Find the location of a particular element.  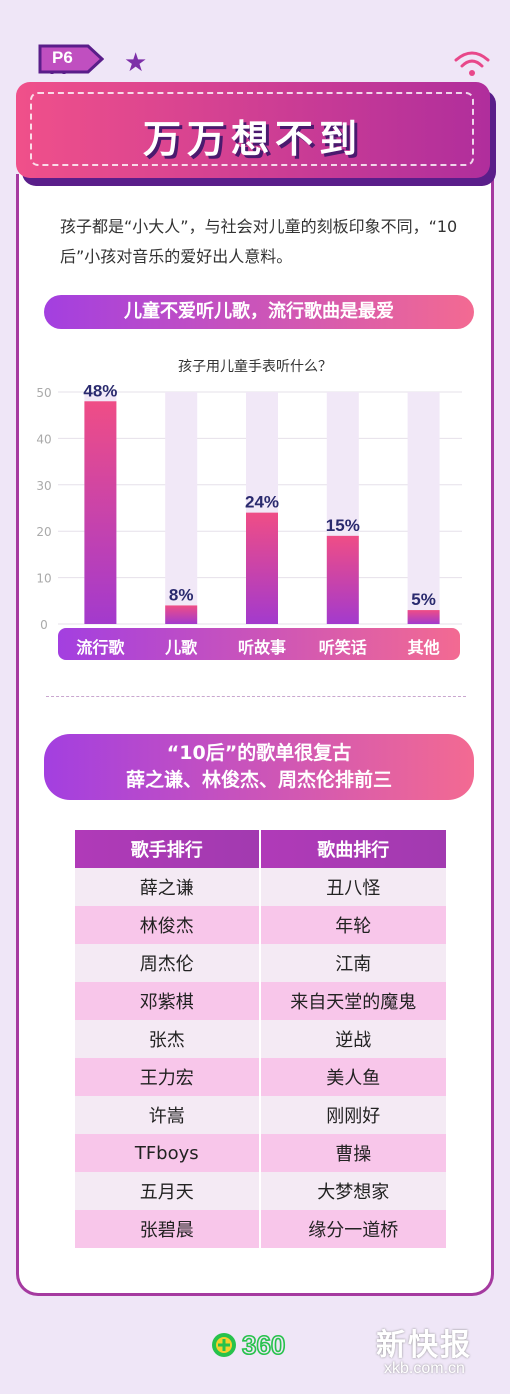

y-tick-label: 10 is located at coordinates (43, 579).